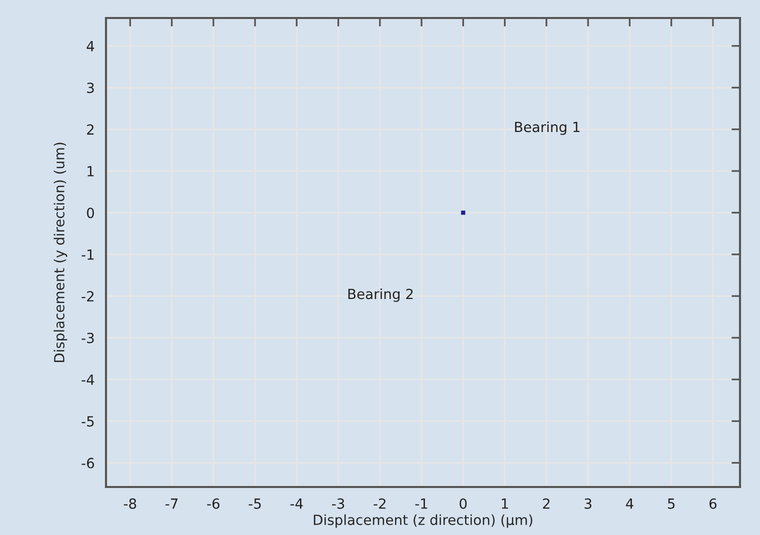  I want to click on y-tick-label: 0, so click(90, 213).